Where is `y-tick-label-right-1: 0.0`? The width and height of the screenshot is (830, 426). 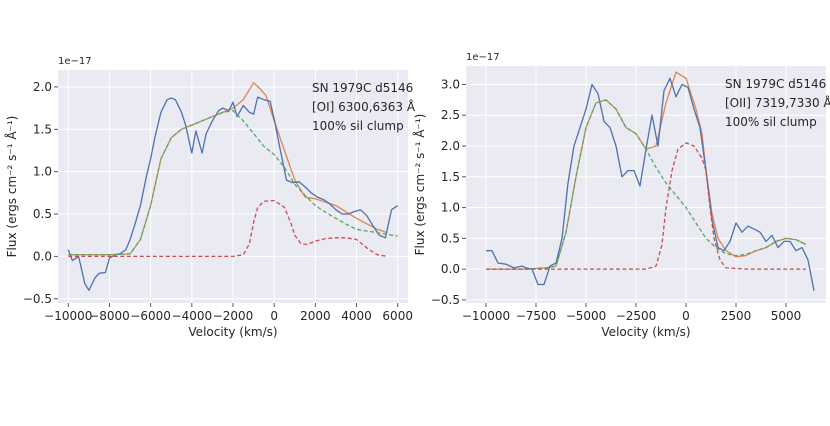 y-tick-label-right-1: 0.0 is located at coordinates (450, 269).